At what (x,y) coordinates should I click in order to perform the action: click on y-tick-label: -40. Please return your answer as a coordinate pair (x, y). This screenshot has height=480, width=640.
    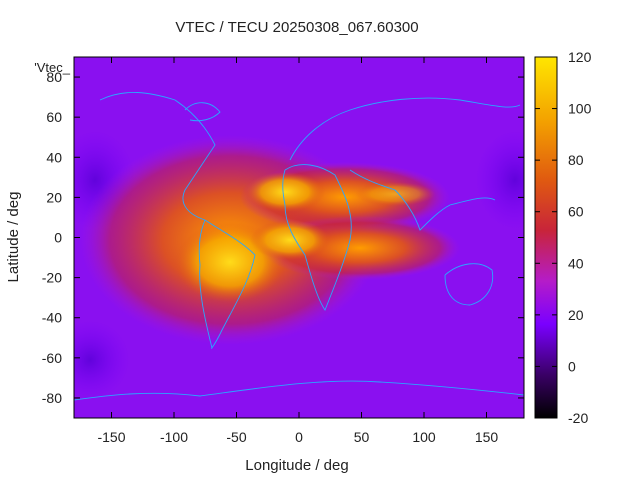
    Looking at the image, I should click on (52, 318).